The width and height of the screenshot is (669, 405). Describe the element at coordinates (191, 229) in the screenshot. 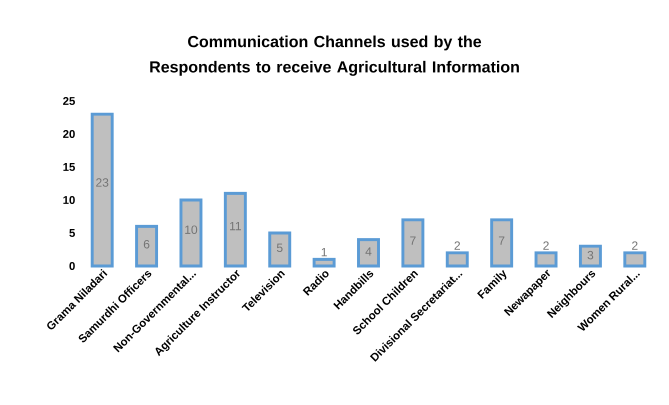

I see `data-label: 10` at that location.